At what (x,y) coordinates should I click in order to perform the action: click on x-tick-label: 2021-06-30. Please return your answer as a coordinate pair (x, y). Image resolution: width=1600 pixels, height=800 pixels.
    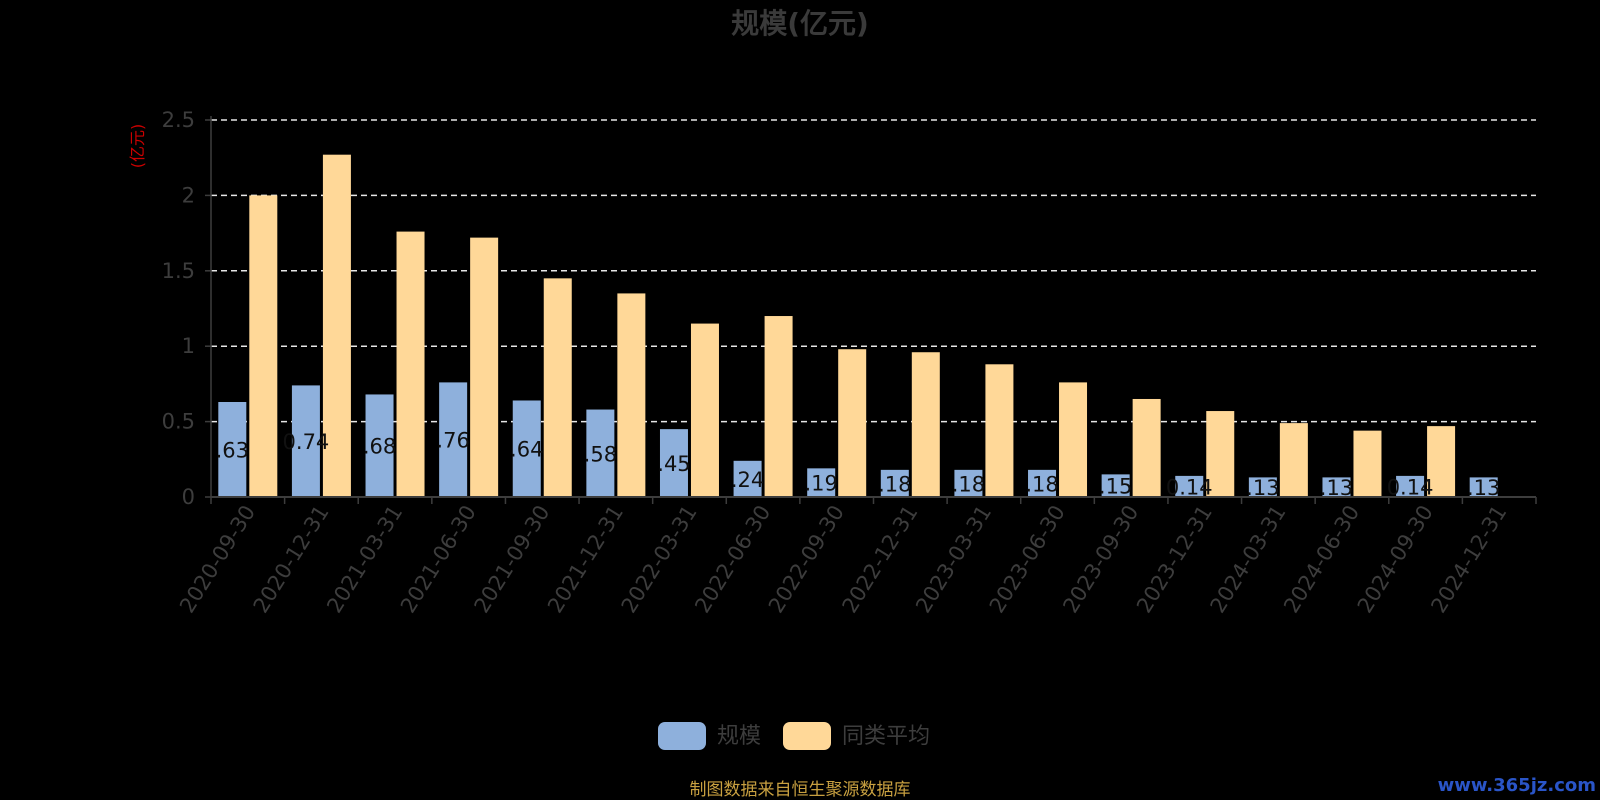
    Looking at the image, I should click on (438, 559).